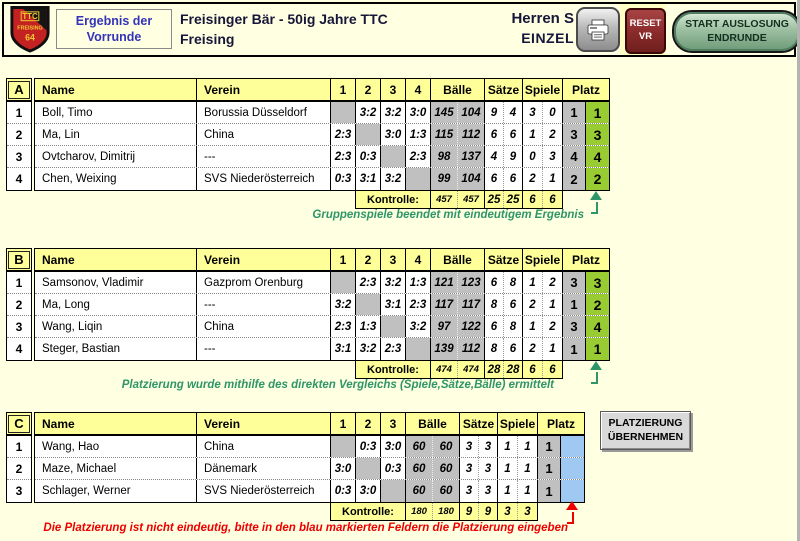  I want to click on kontrolle-baelle-right: 180, so click(445, 511).